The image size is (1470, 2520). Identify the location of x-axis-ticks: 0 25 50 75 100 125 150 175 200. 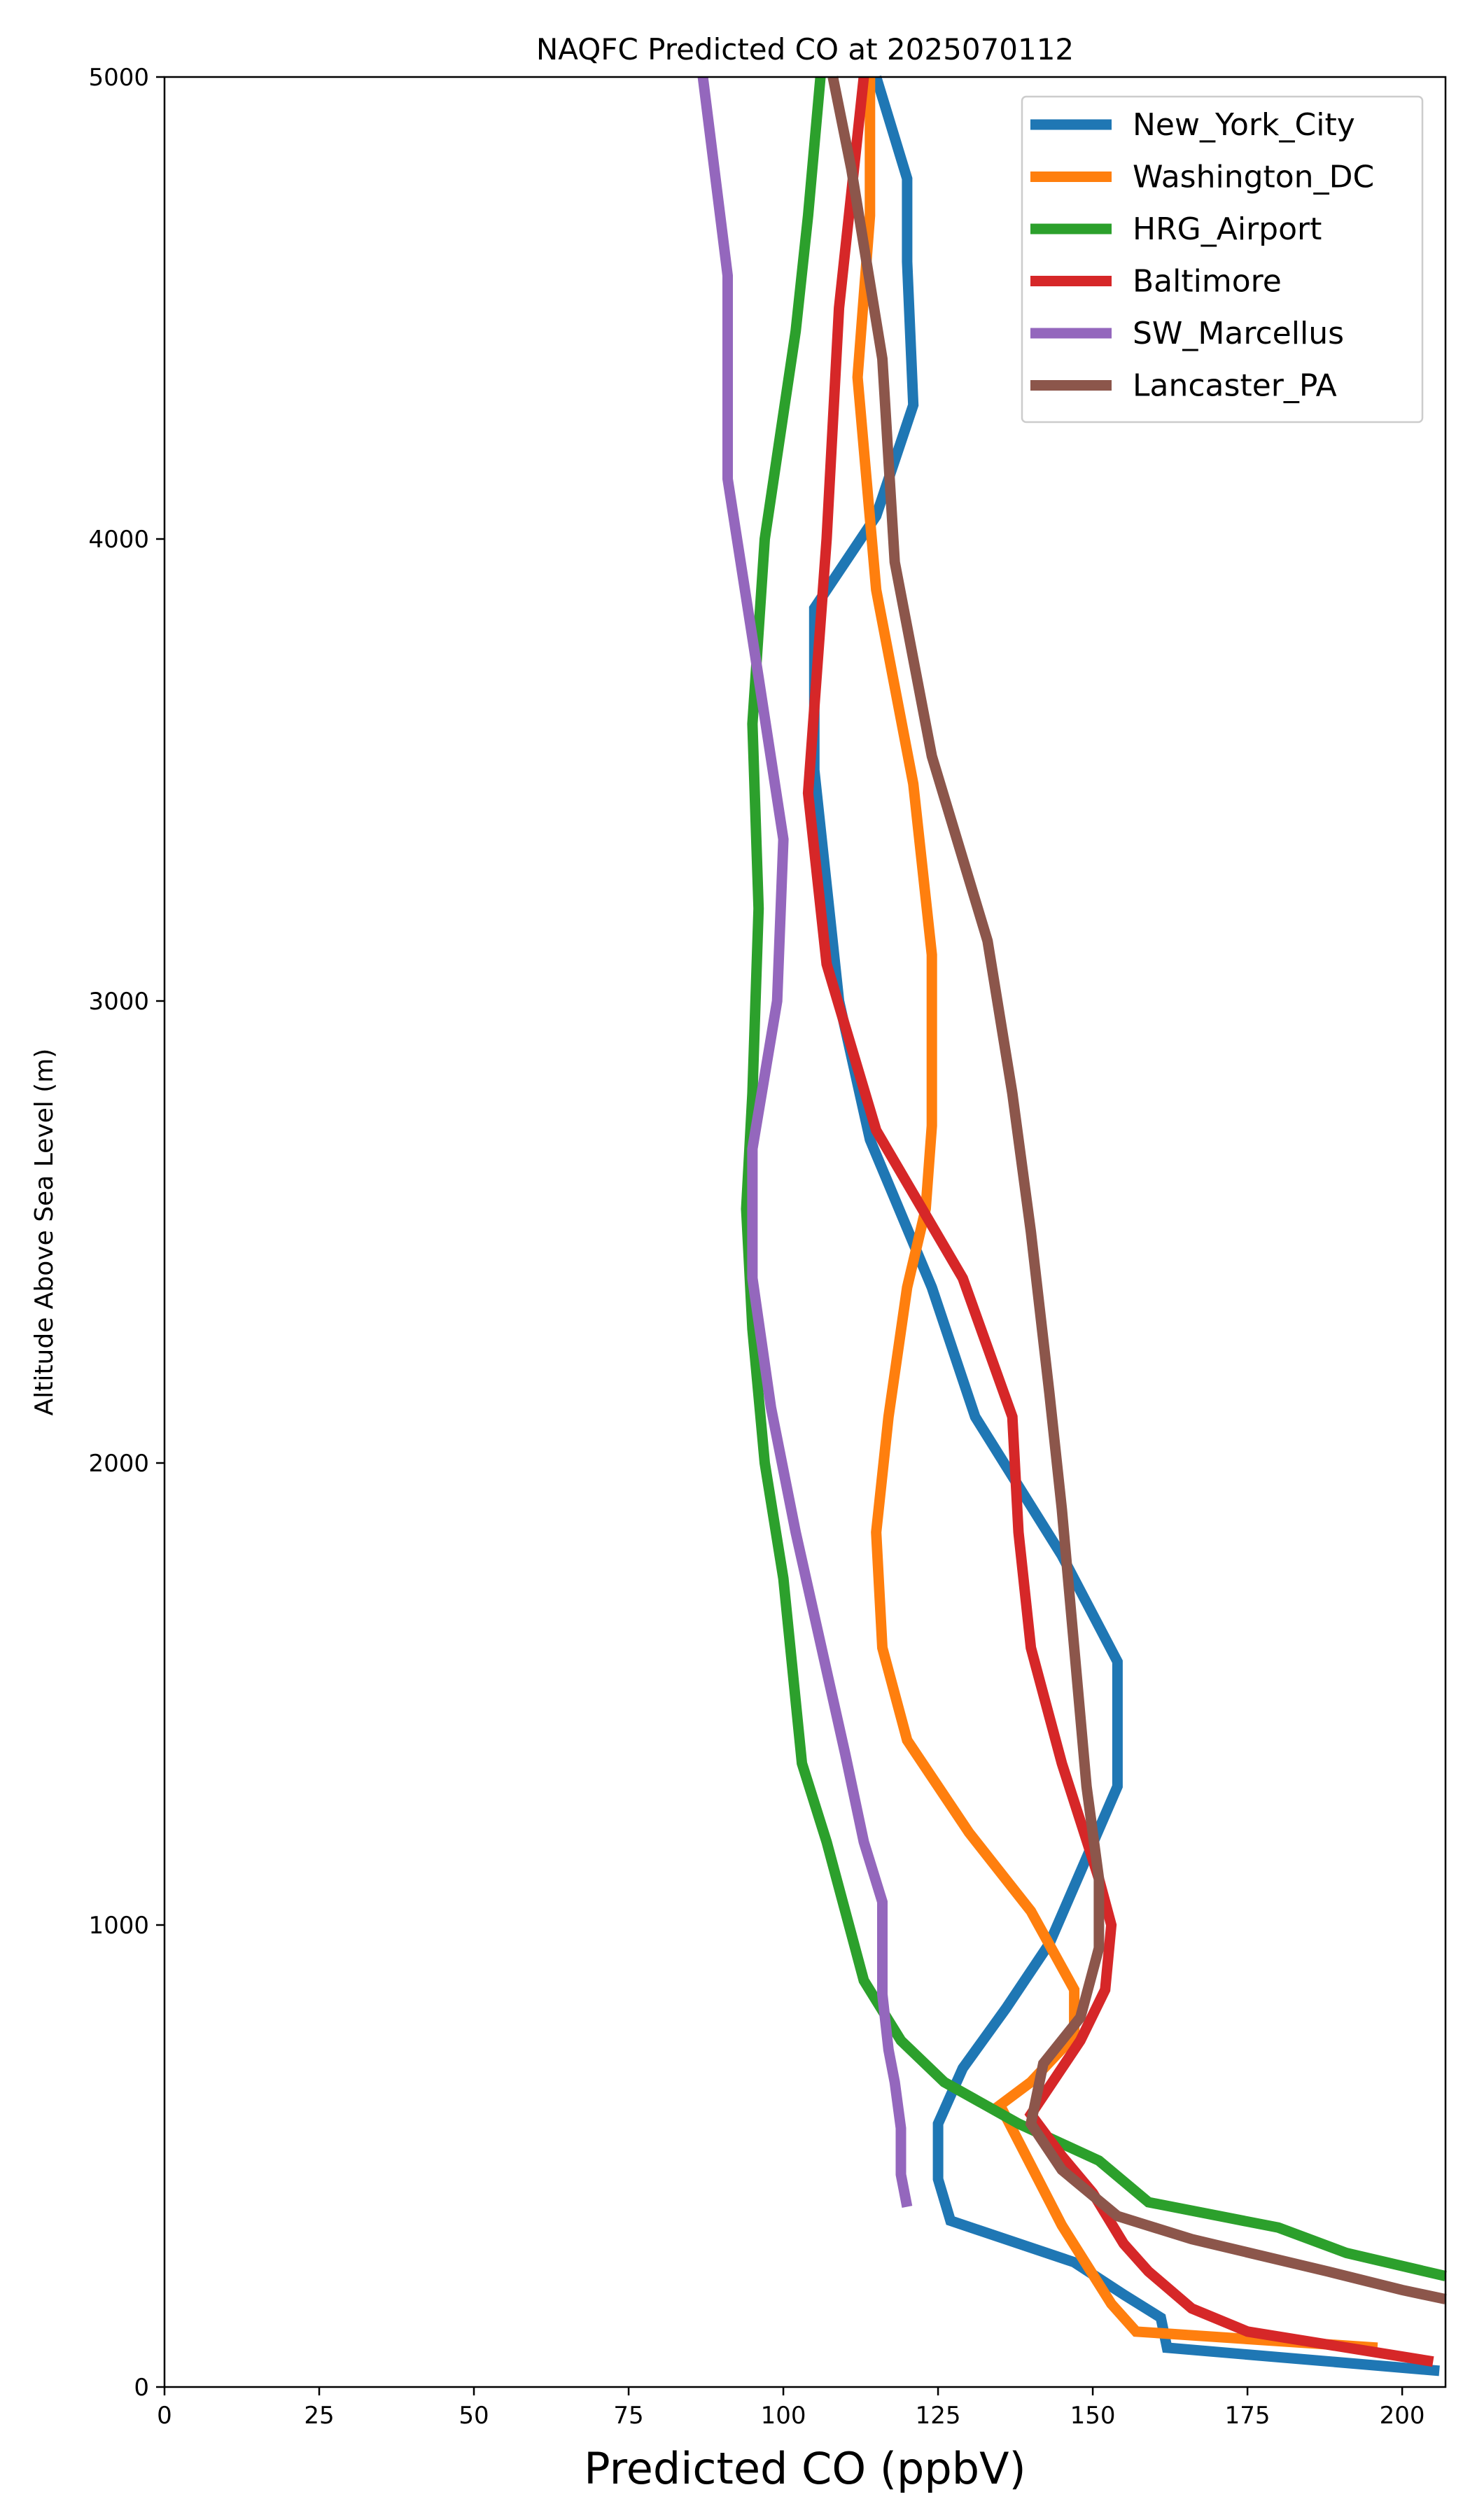
(791, 2408).